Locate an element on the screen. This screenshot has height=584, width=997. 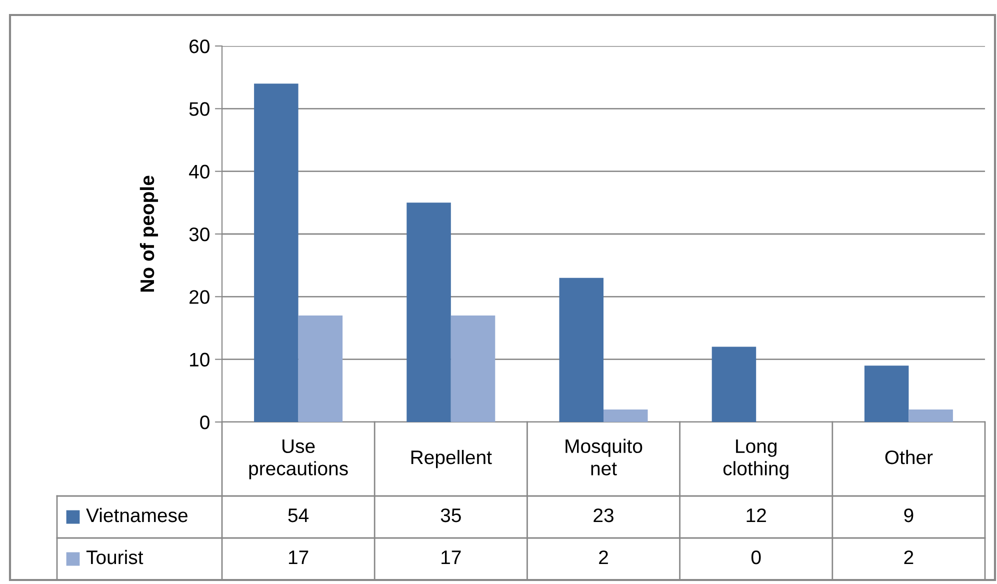
data-label: 54 is located at coordinates (298, 515).